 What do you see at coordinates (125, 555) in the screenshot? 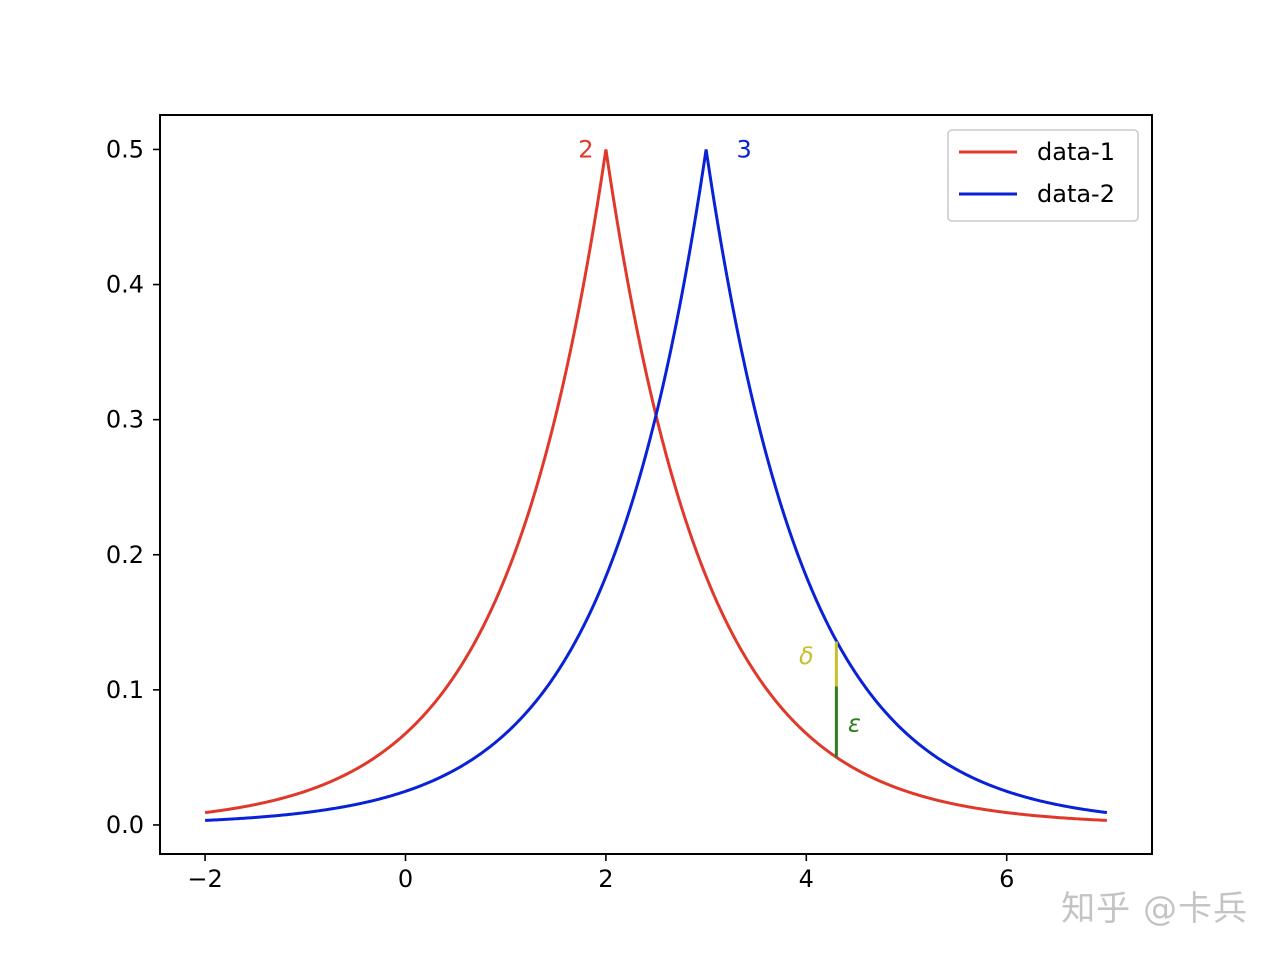
I see `y-tick-label: 0.2` at bounding box center [125, 555].